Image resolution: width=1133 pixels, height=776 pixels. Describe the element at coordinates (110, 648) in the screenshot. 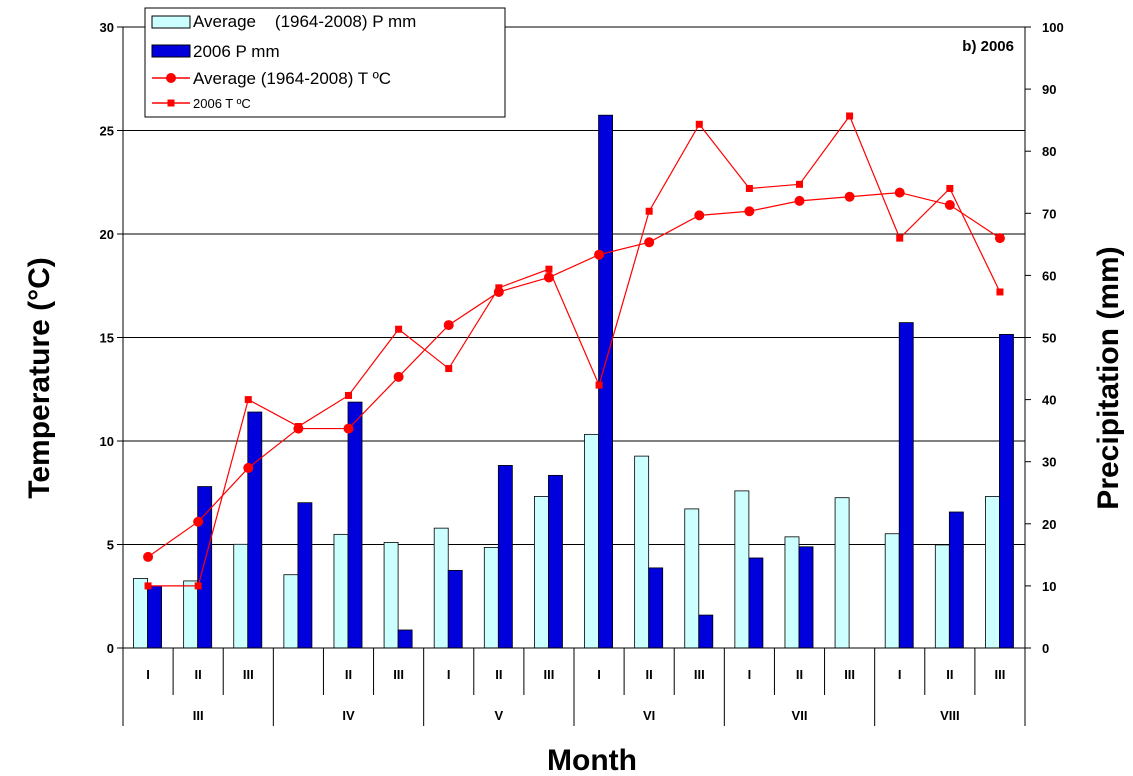

I see `y-left-tick-label: 0` at that location.